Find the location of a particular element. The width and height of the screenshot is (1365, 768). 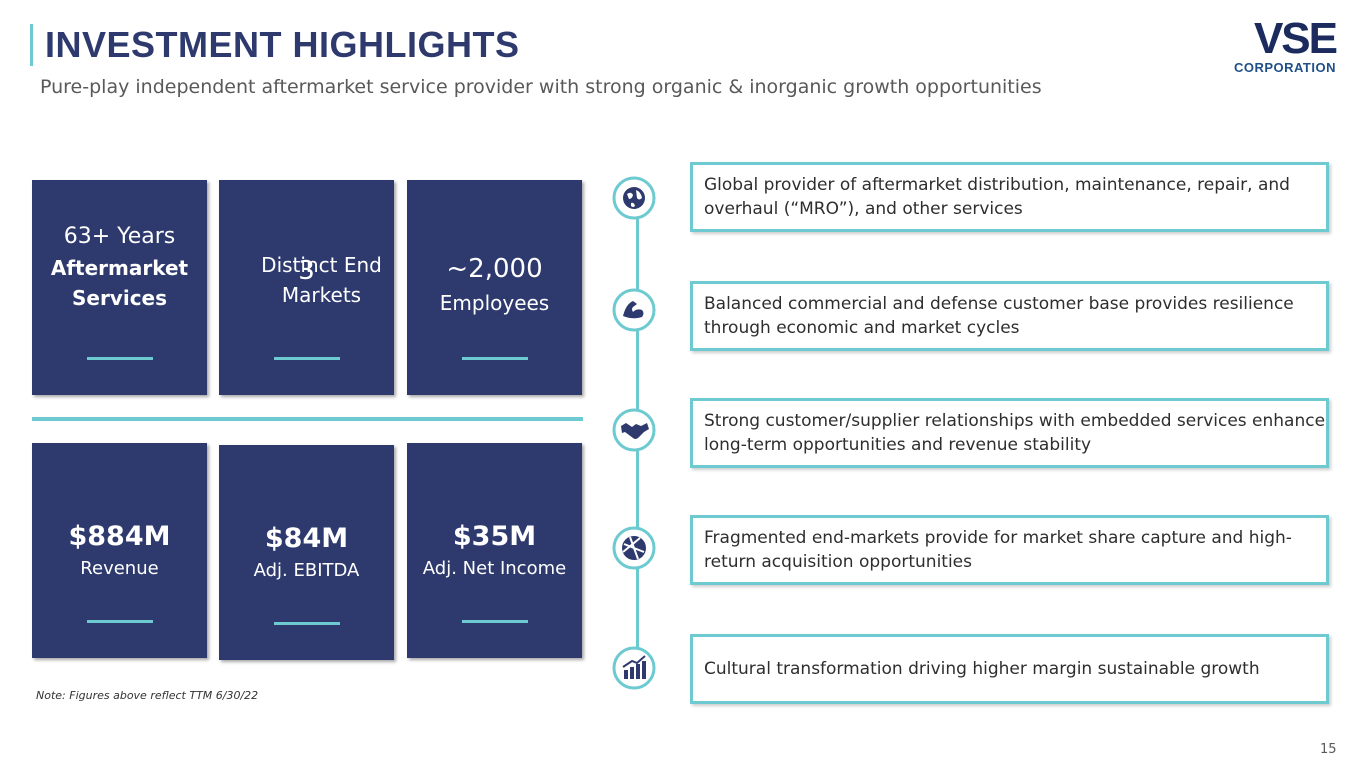

divider is located at coordinates (307, 419).